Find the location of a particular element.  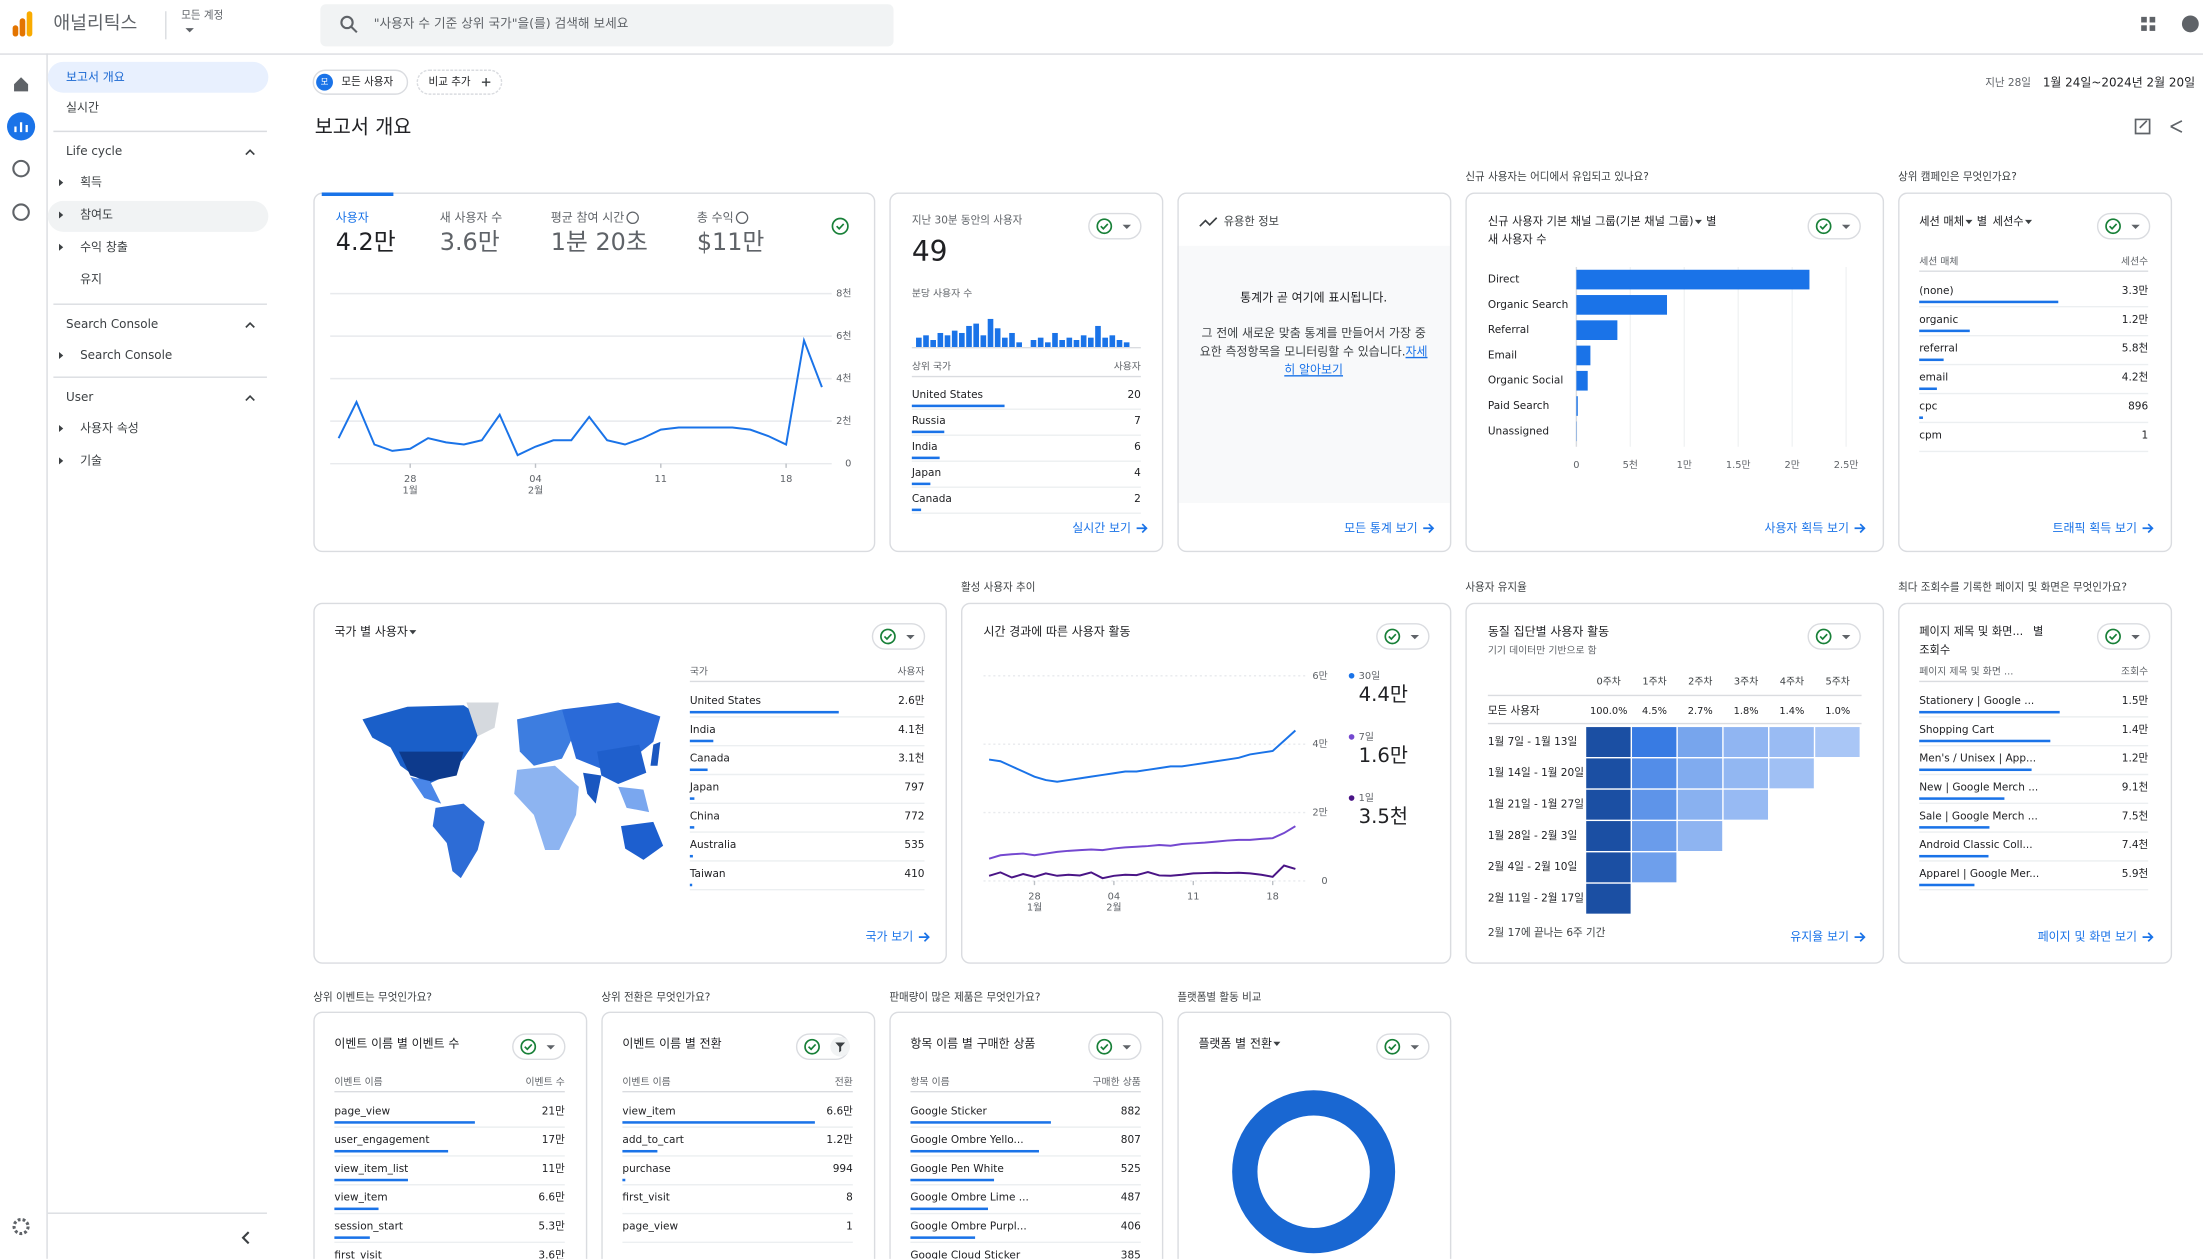

nav-item: 사용자 속성 is located at coordinates (109, 428).